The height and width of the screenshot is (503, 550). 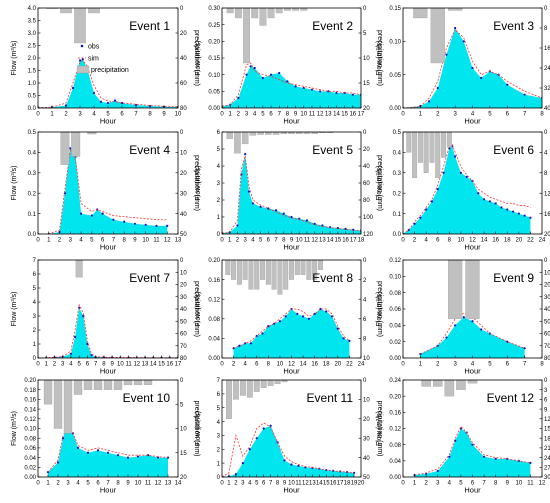 What do you see at coordinates (81, 241) in the screenshot?
I see `x-tick-label: 4` at bounding box center [81, 241].